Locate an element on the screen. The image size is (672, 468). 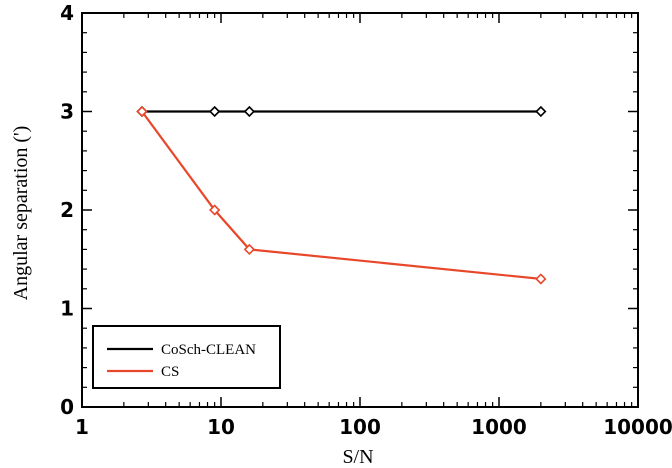
y-tick-label: 3 is located at coordinates (67, 112).